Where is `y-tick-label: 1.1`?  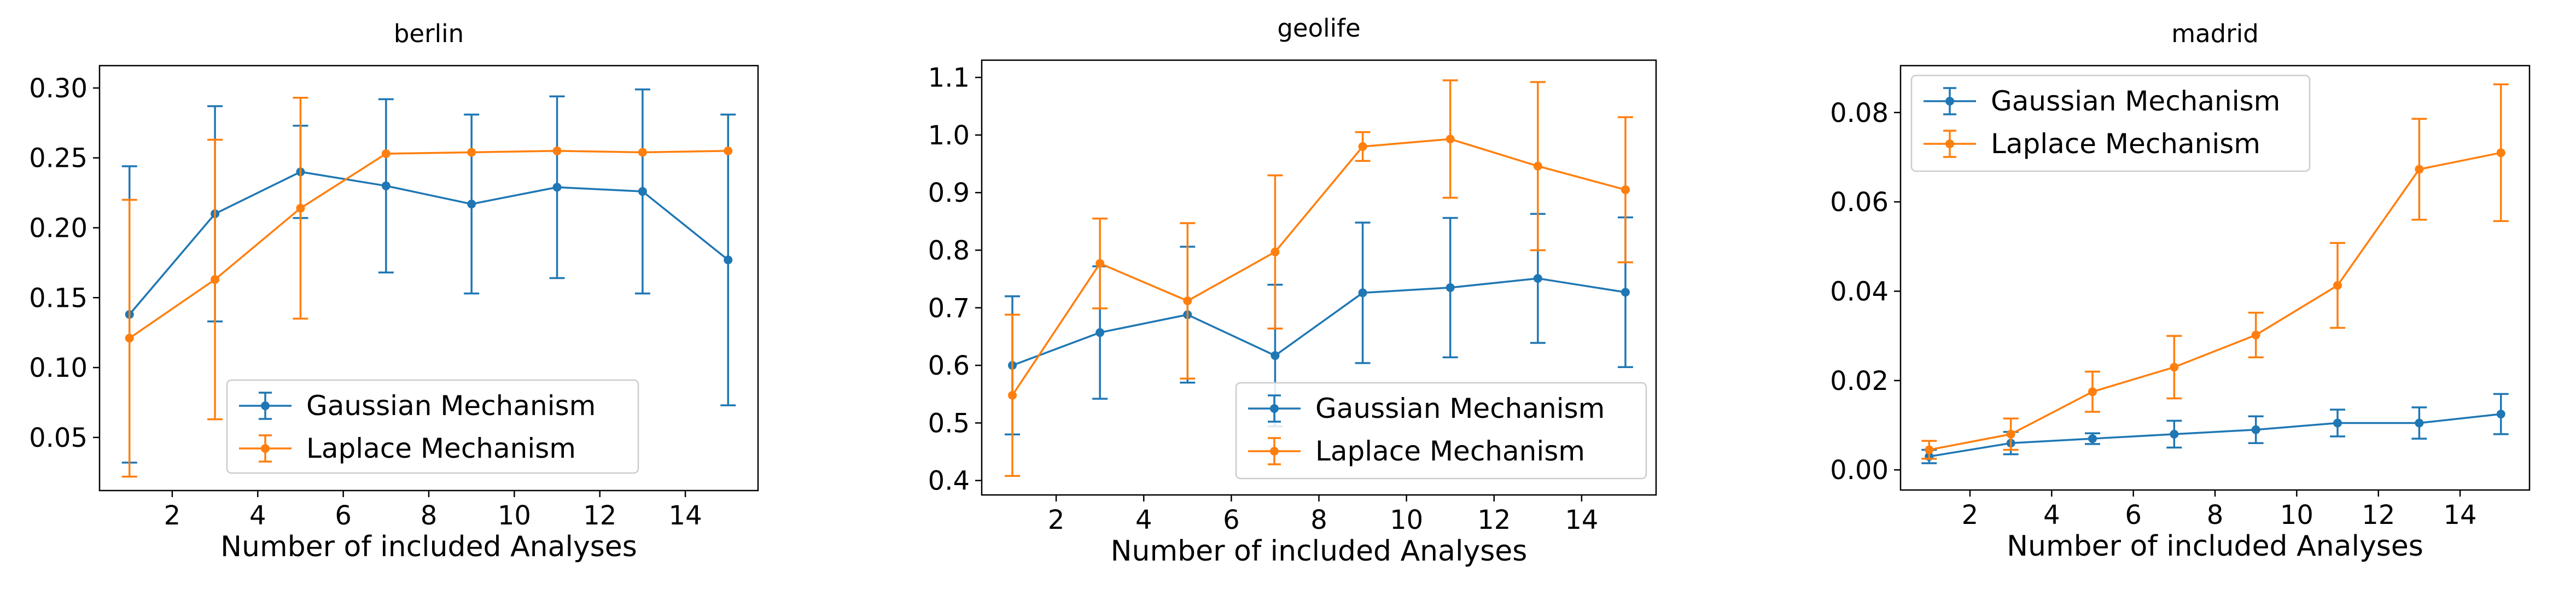 y-tick-label: 1.1 is located at coordinates (949, 78).